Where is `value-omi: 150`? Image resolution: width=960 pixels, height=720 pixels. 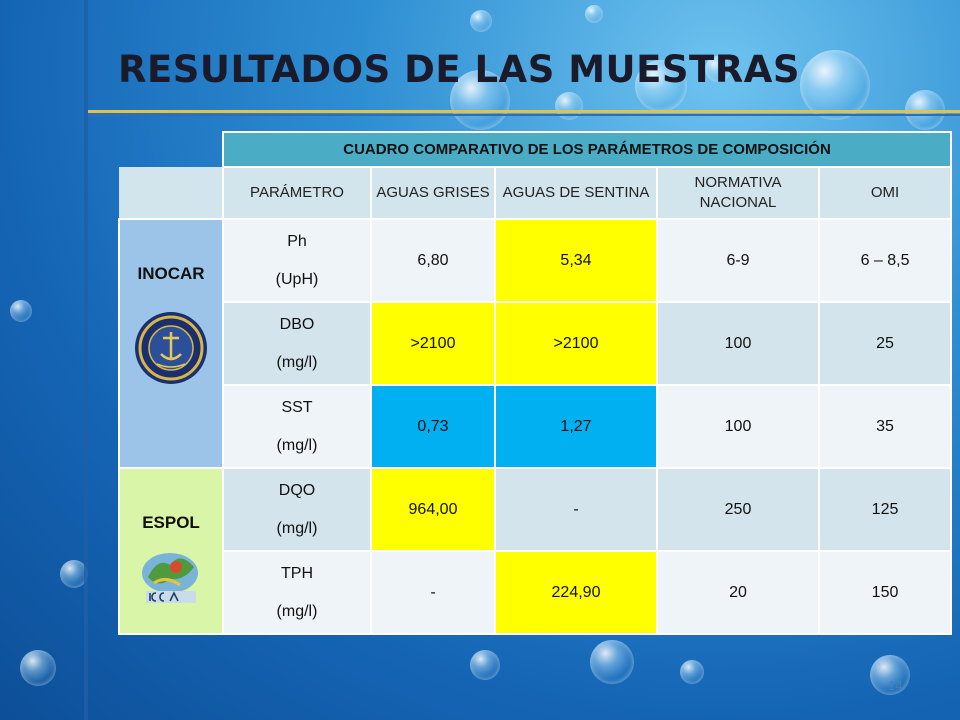 value-omi: 150 is located at coordinates (885, 592).